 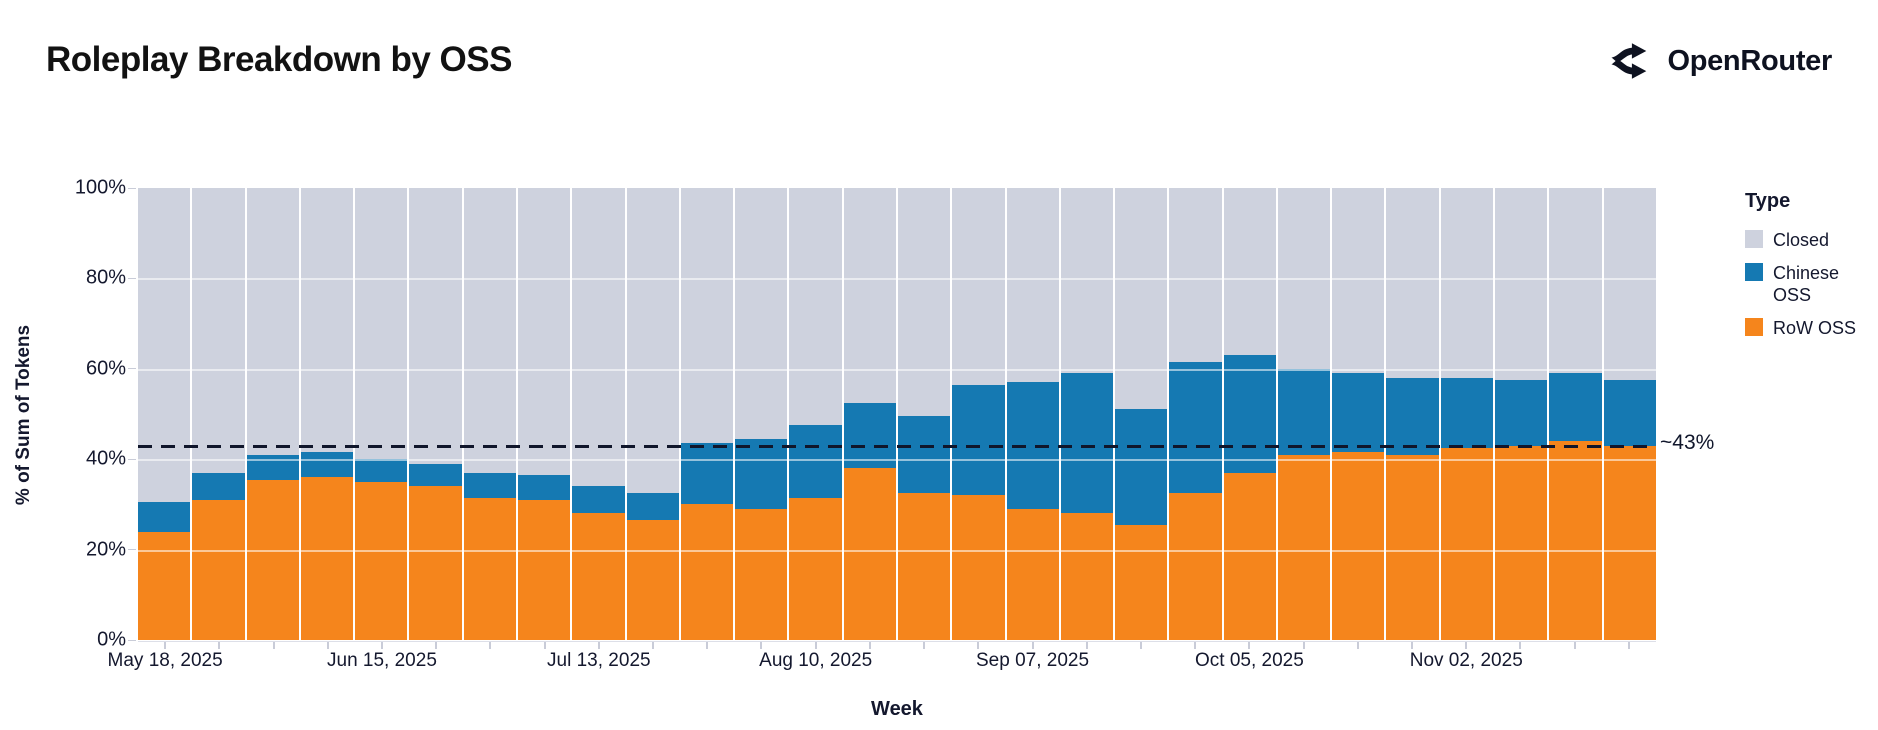 What do you see at coordinates (599, 660) in the screenshot?
I see `x-tick-label: Jul 13, 2025` at bounding box center [599, 660].